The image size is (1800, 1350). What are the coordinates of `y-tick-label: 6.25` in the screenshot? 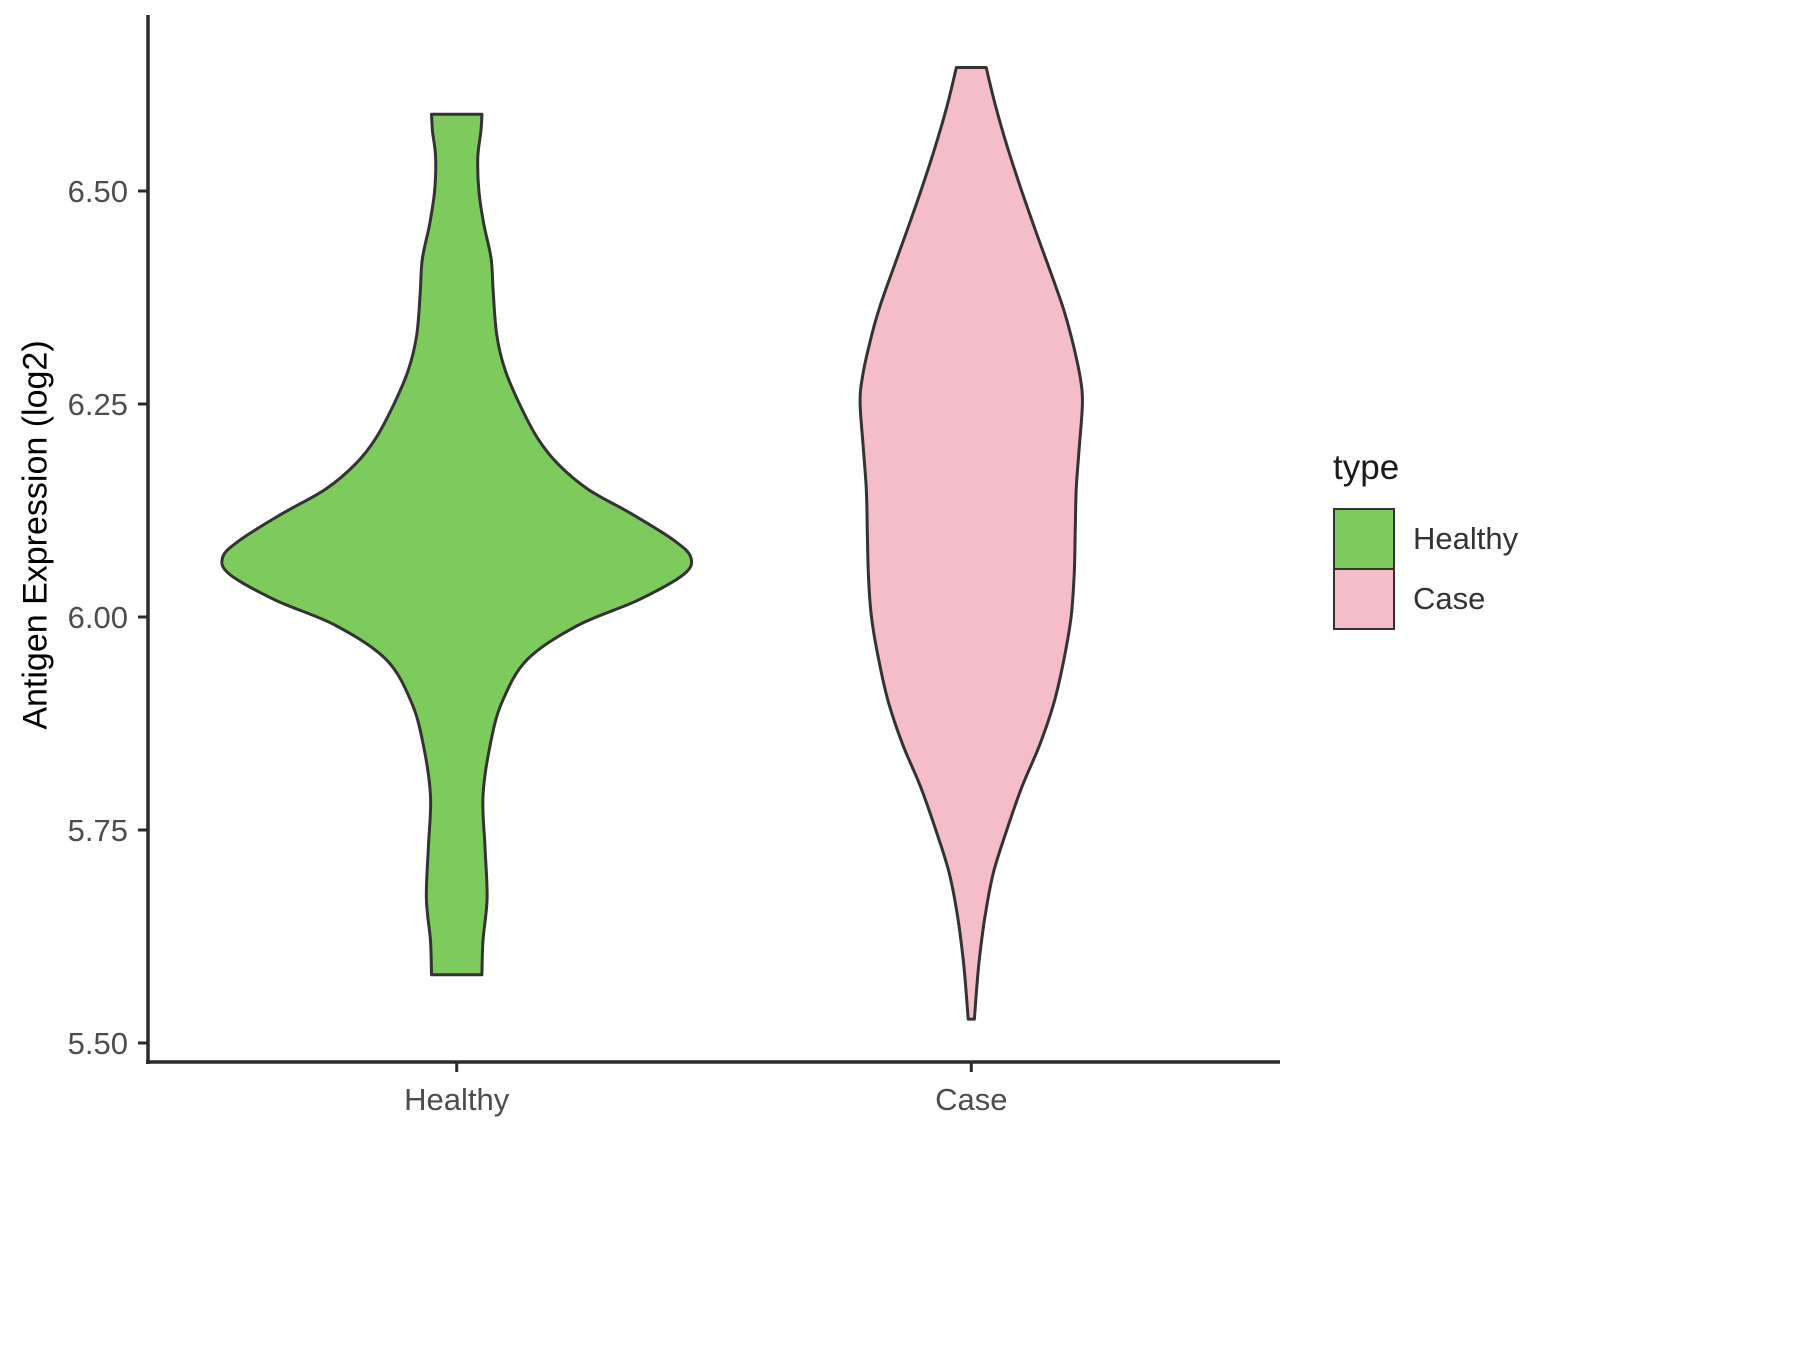 It's located at (98, 404).